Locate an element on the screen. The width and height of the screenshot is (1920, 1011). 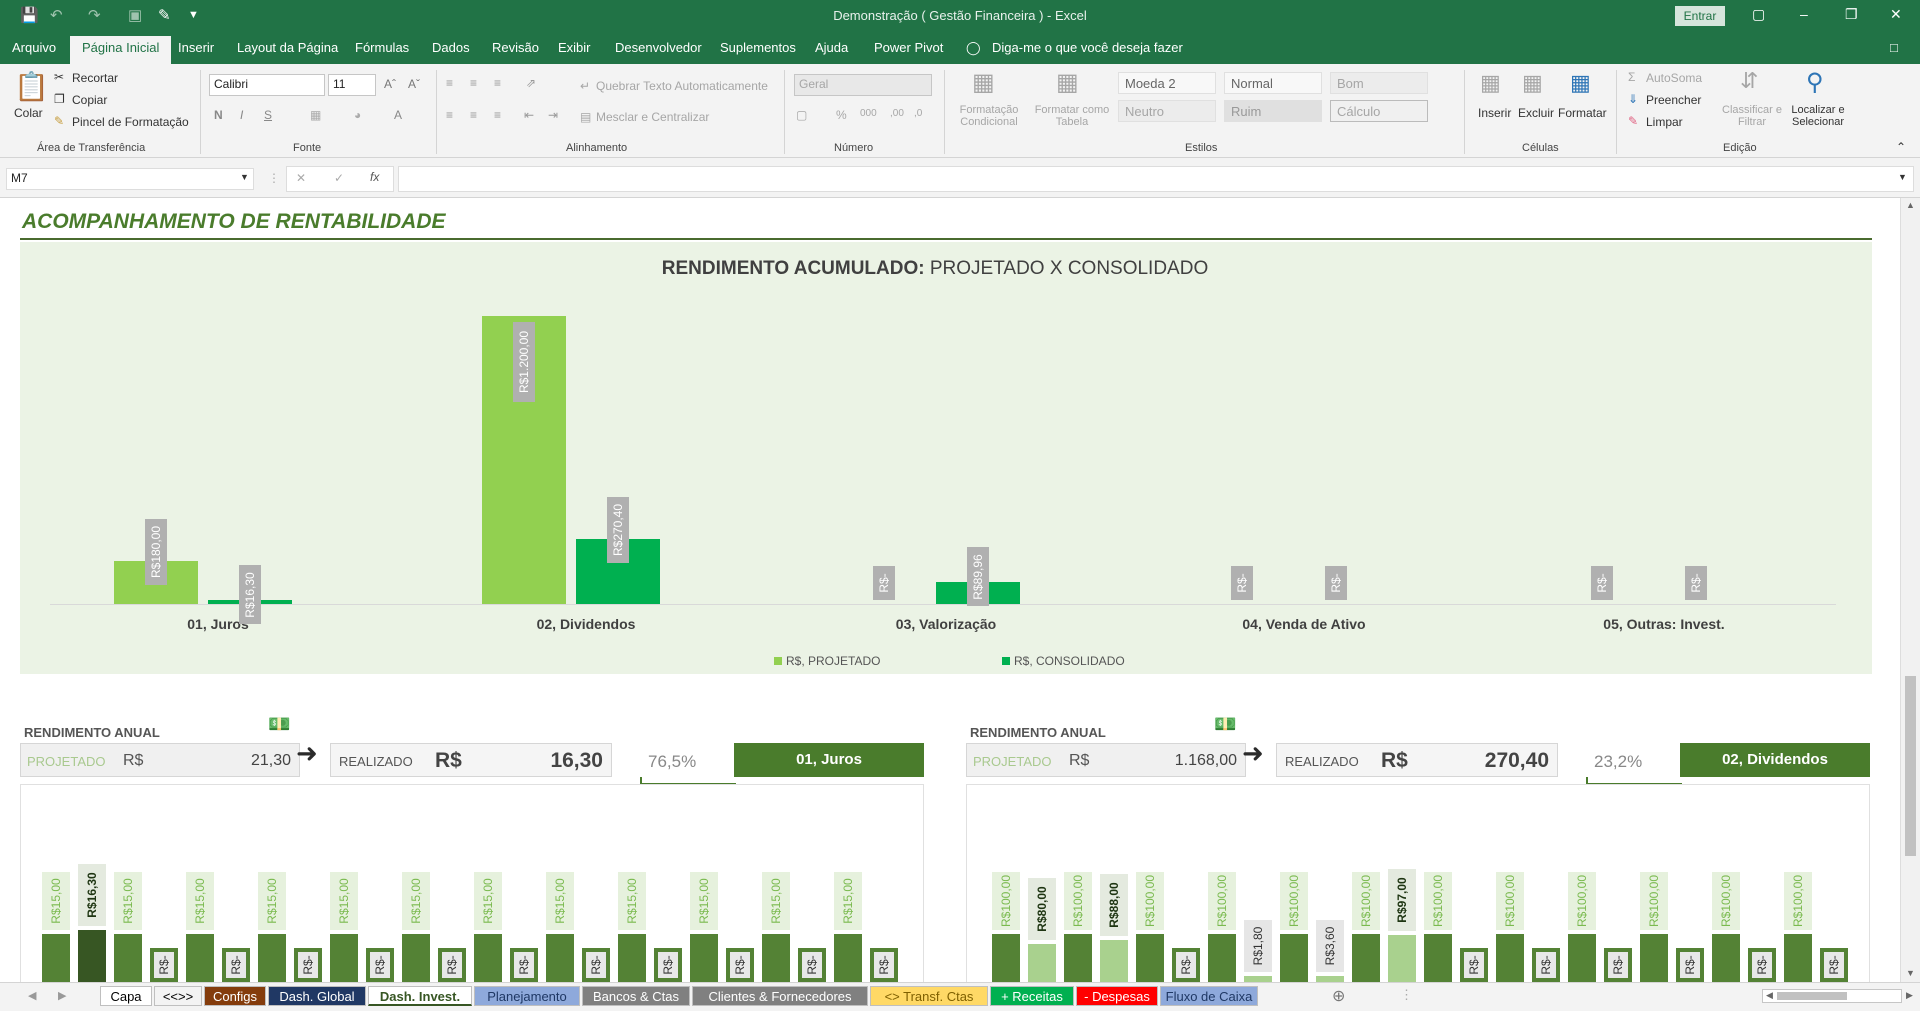
sheet-tab: + Receitas is located at coordinates (1032, 996).